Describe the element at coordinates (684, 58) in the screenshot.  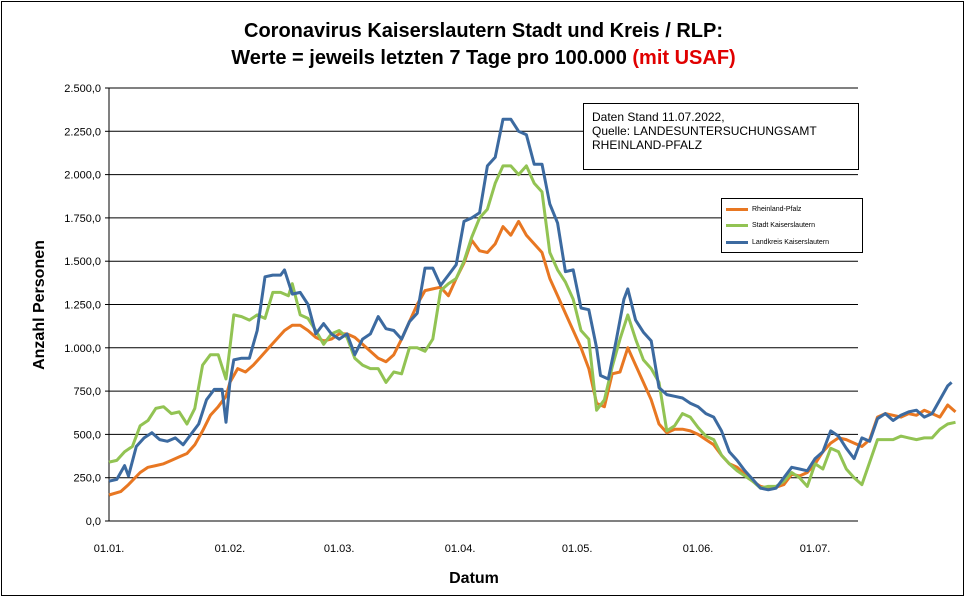
I see `title-highlight: (mit USAF)` at that location.